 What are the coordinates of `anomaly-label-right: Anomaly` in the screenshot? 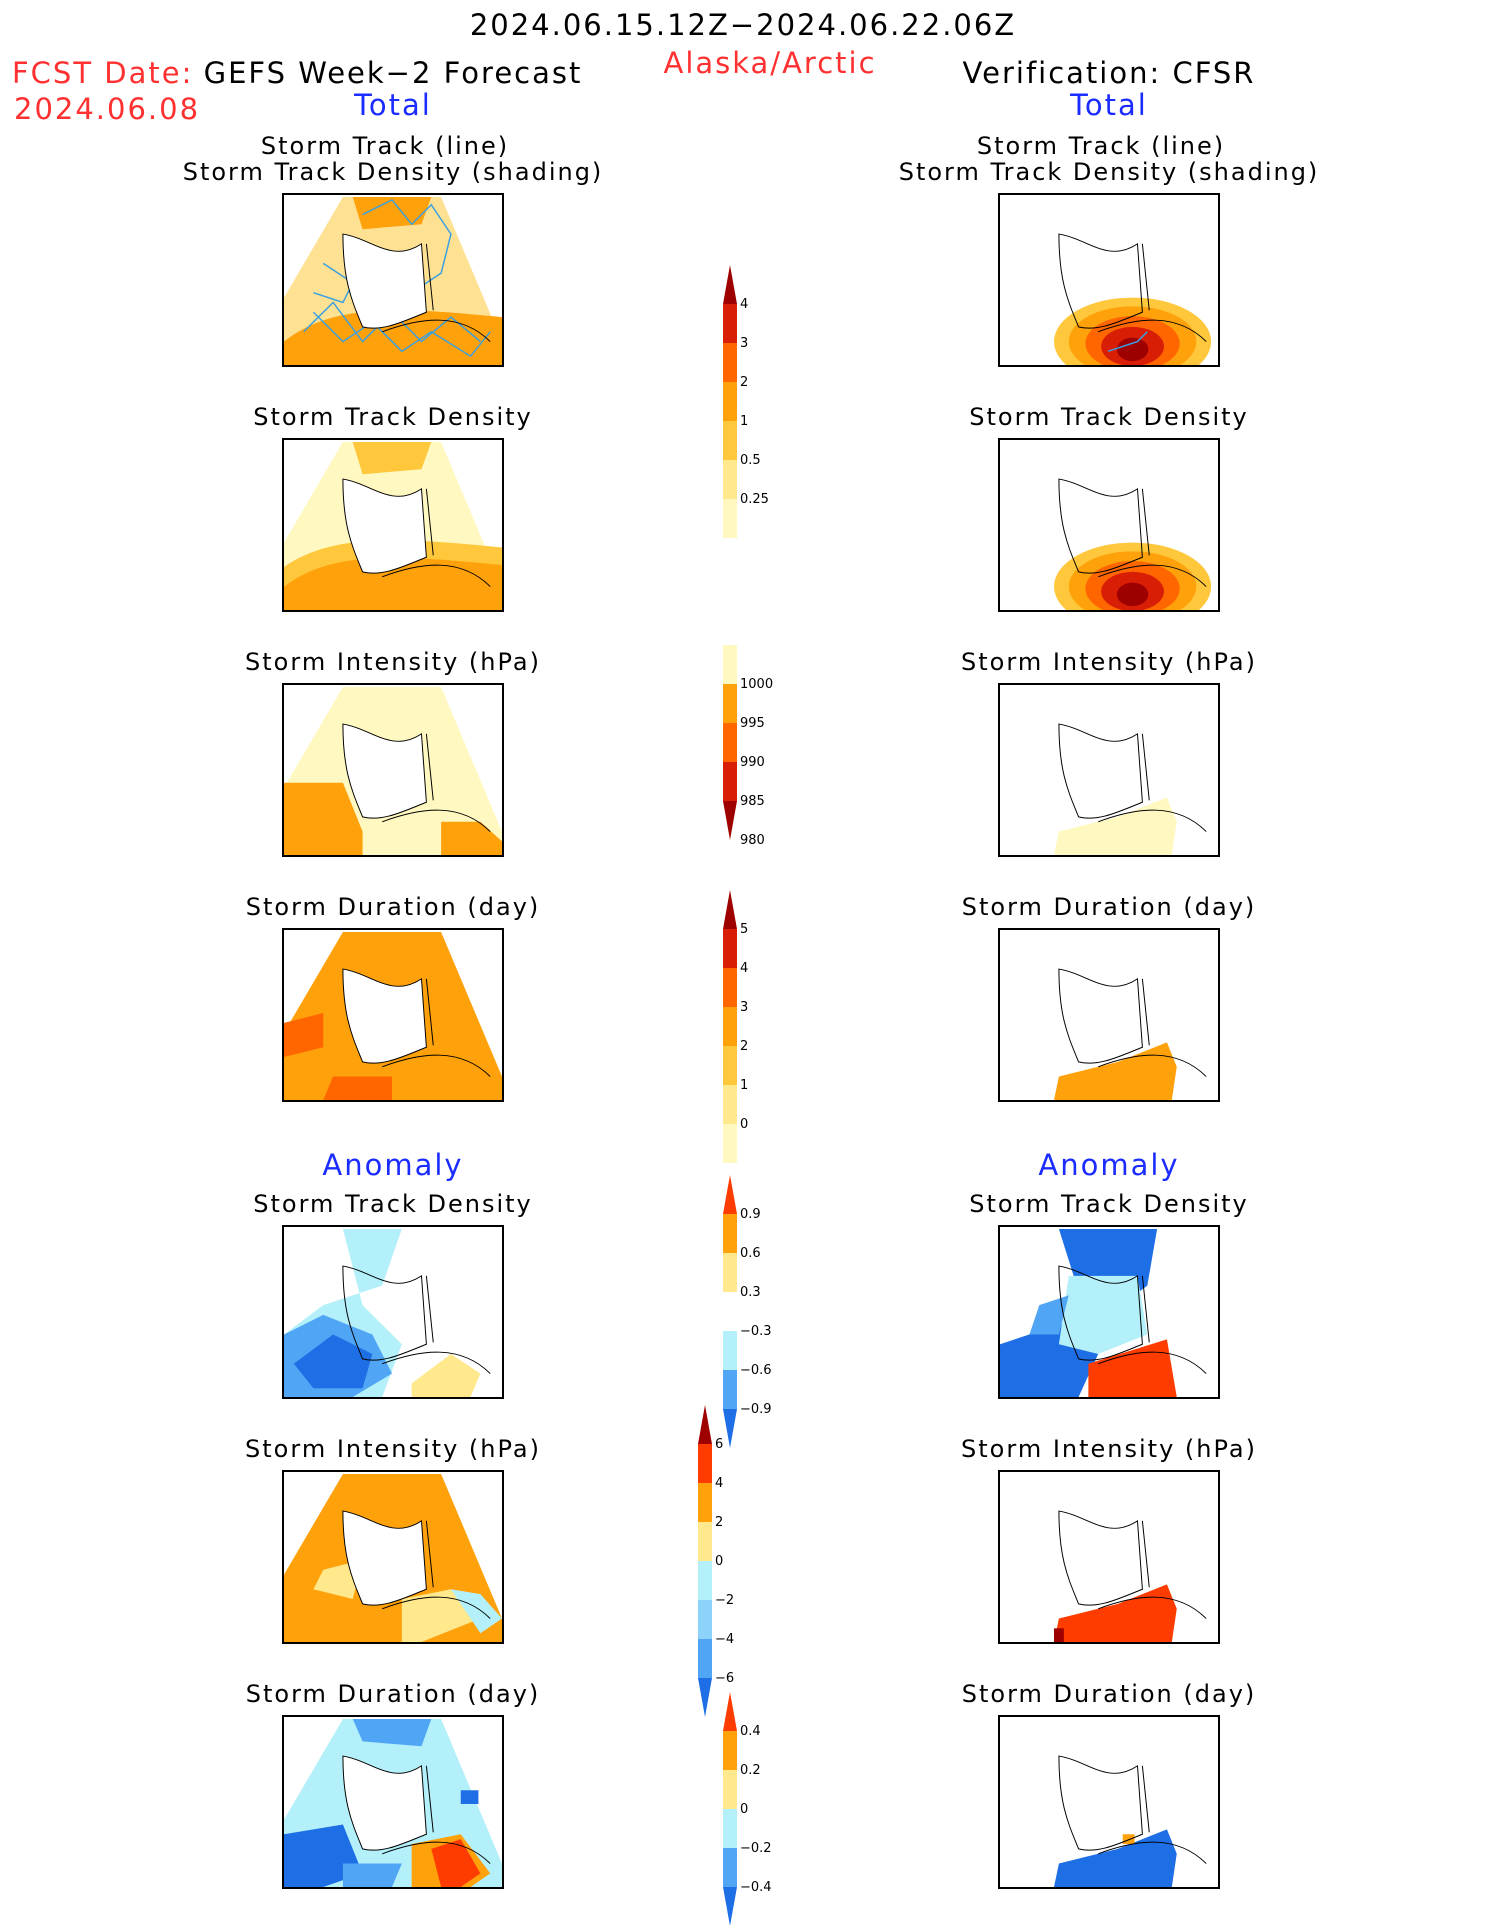 It's located at (1109, 1165).